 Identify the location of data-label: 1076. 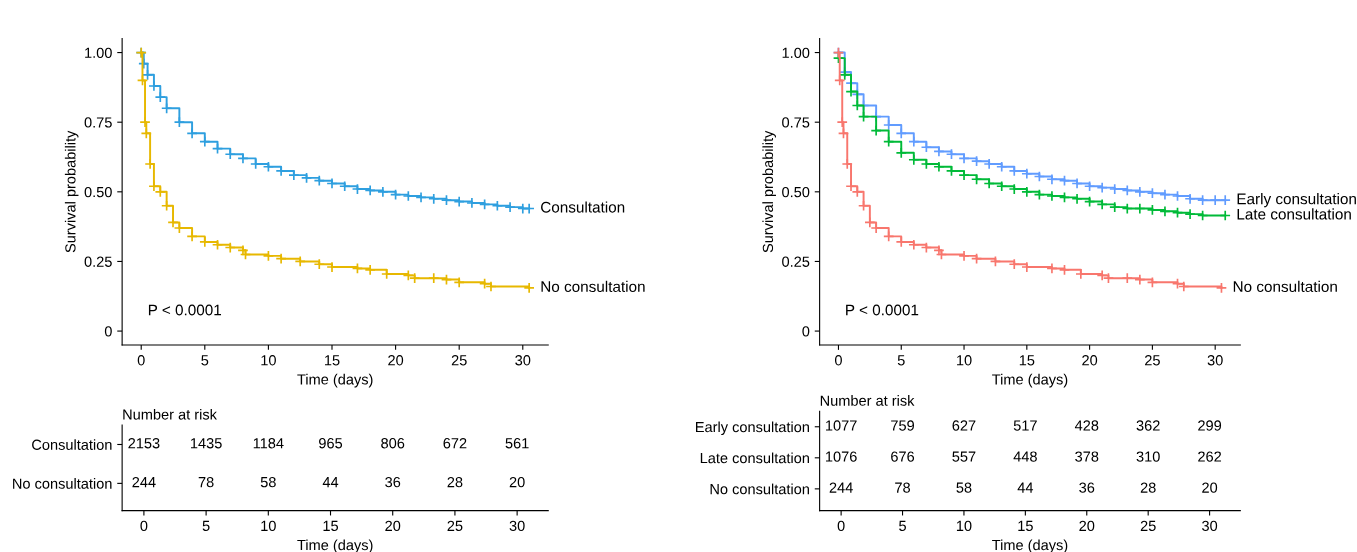
(841, 456).